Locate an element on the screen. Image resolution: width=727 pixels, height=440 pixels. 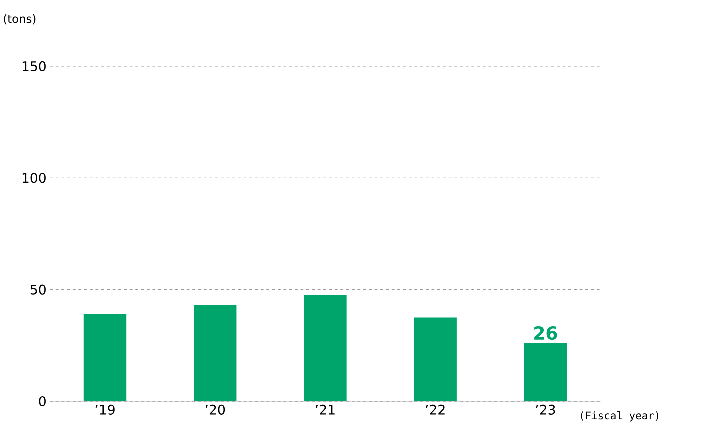
x-tick-label: ’21 is located at coordinates (325, 410).